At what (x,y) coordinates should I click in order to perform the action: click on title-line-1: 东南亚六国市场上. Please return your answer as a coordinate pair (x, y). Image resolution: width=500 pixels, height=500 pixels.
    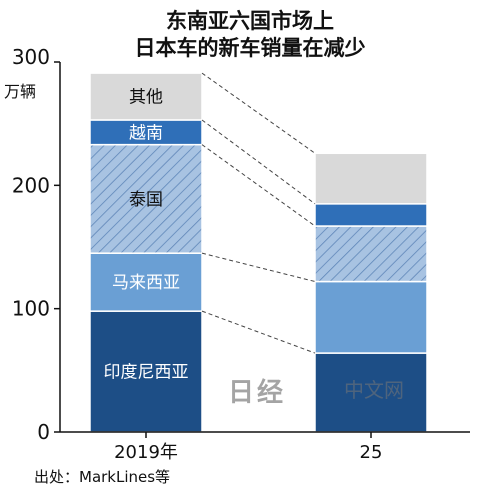
    Looking at the image, I should click on (250, 21).